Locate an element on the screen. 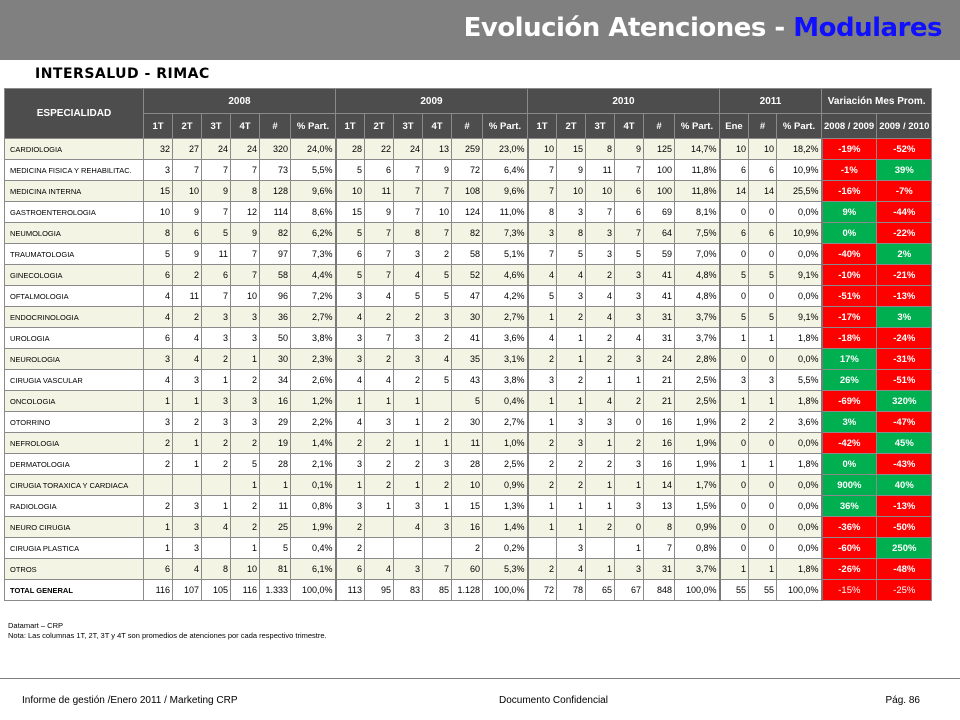  cell-y2011-2: 0,0% is located at coordinates (799, 212).